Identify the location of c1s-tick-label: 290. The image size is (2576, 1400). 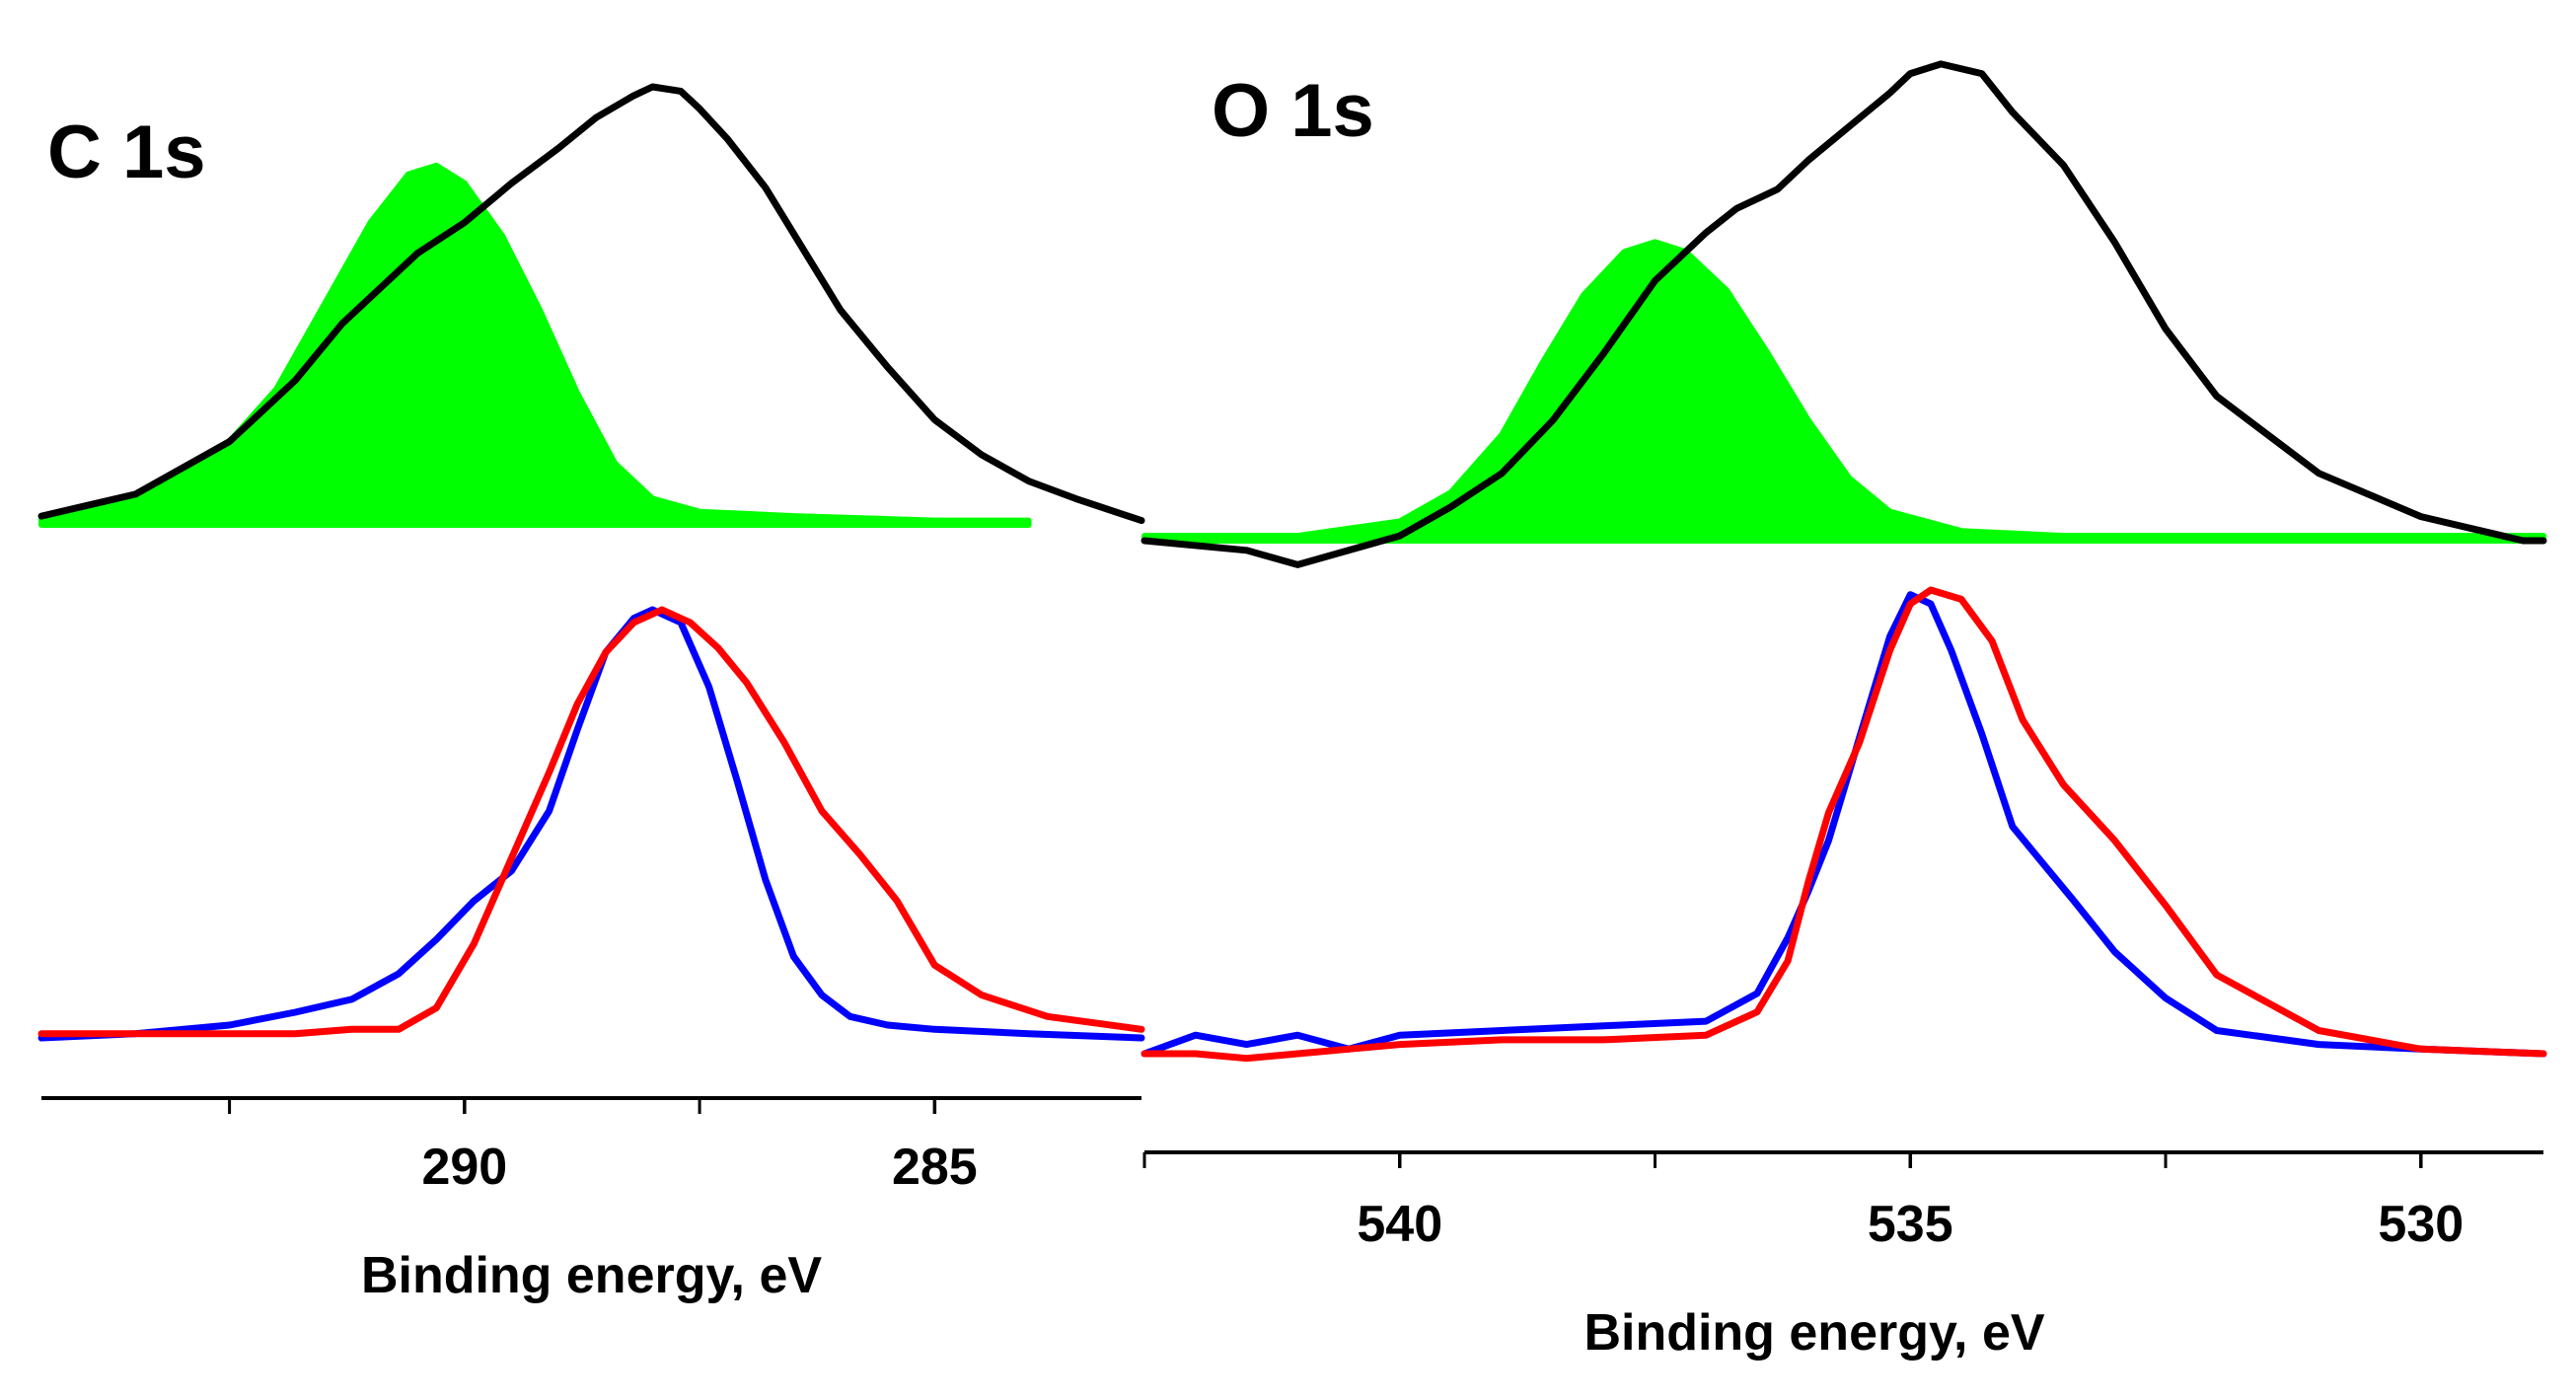
(464, 1167).